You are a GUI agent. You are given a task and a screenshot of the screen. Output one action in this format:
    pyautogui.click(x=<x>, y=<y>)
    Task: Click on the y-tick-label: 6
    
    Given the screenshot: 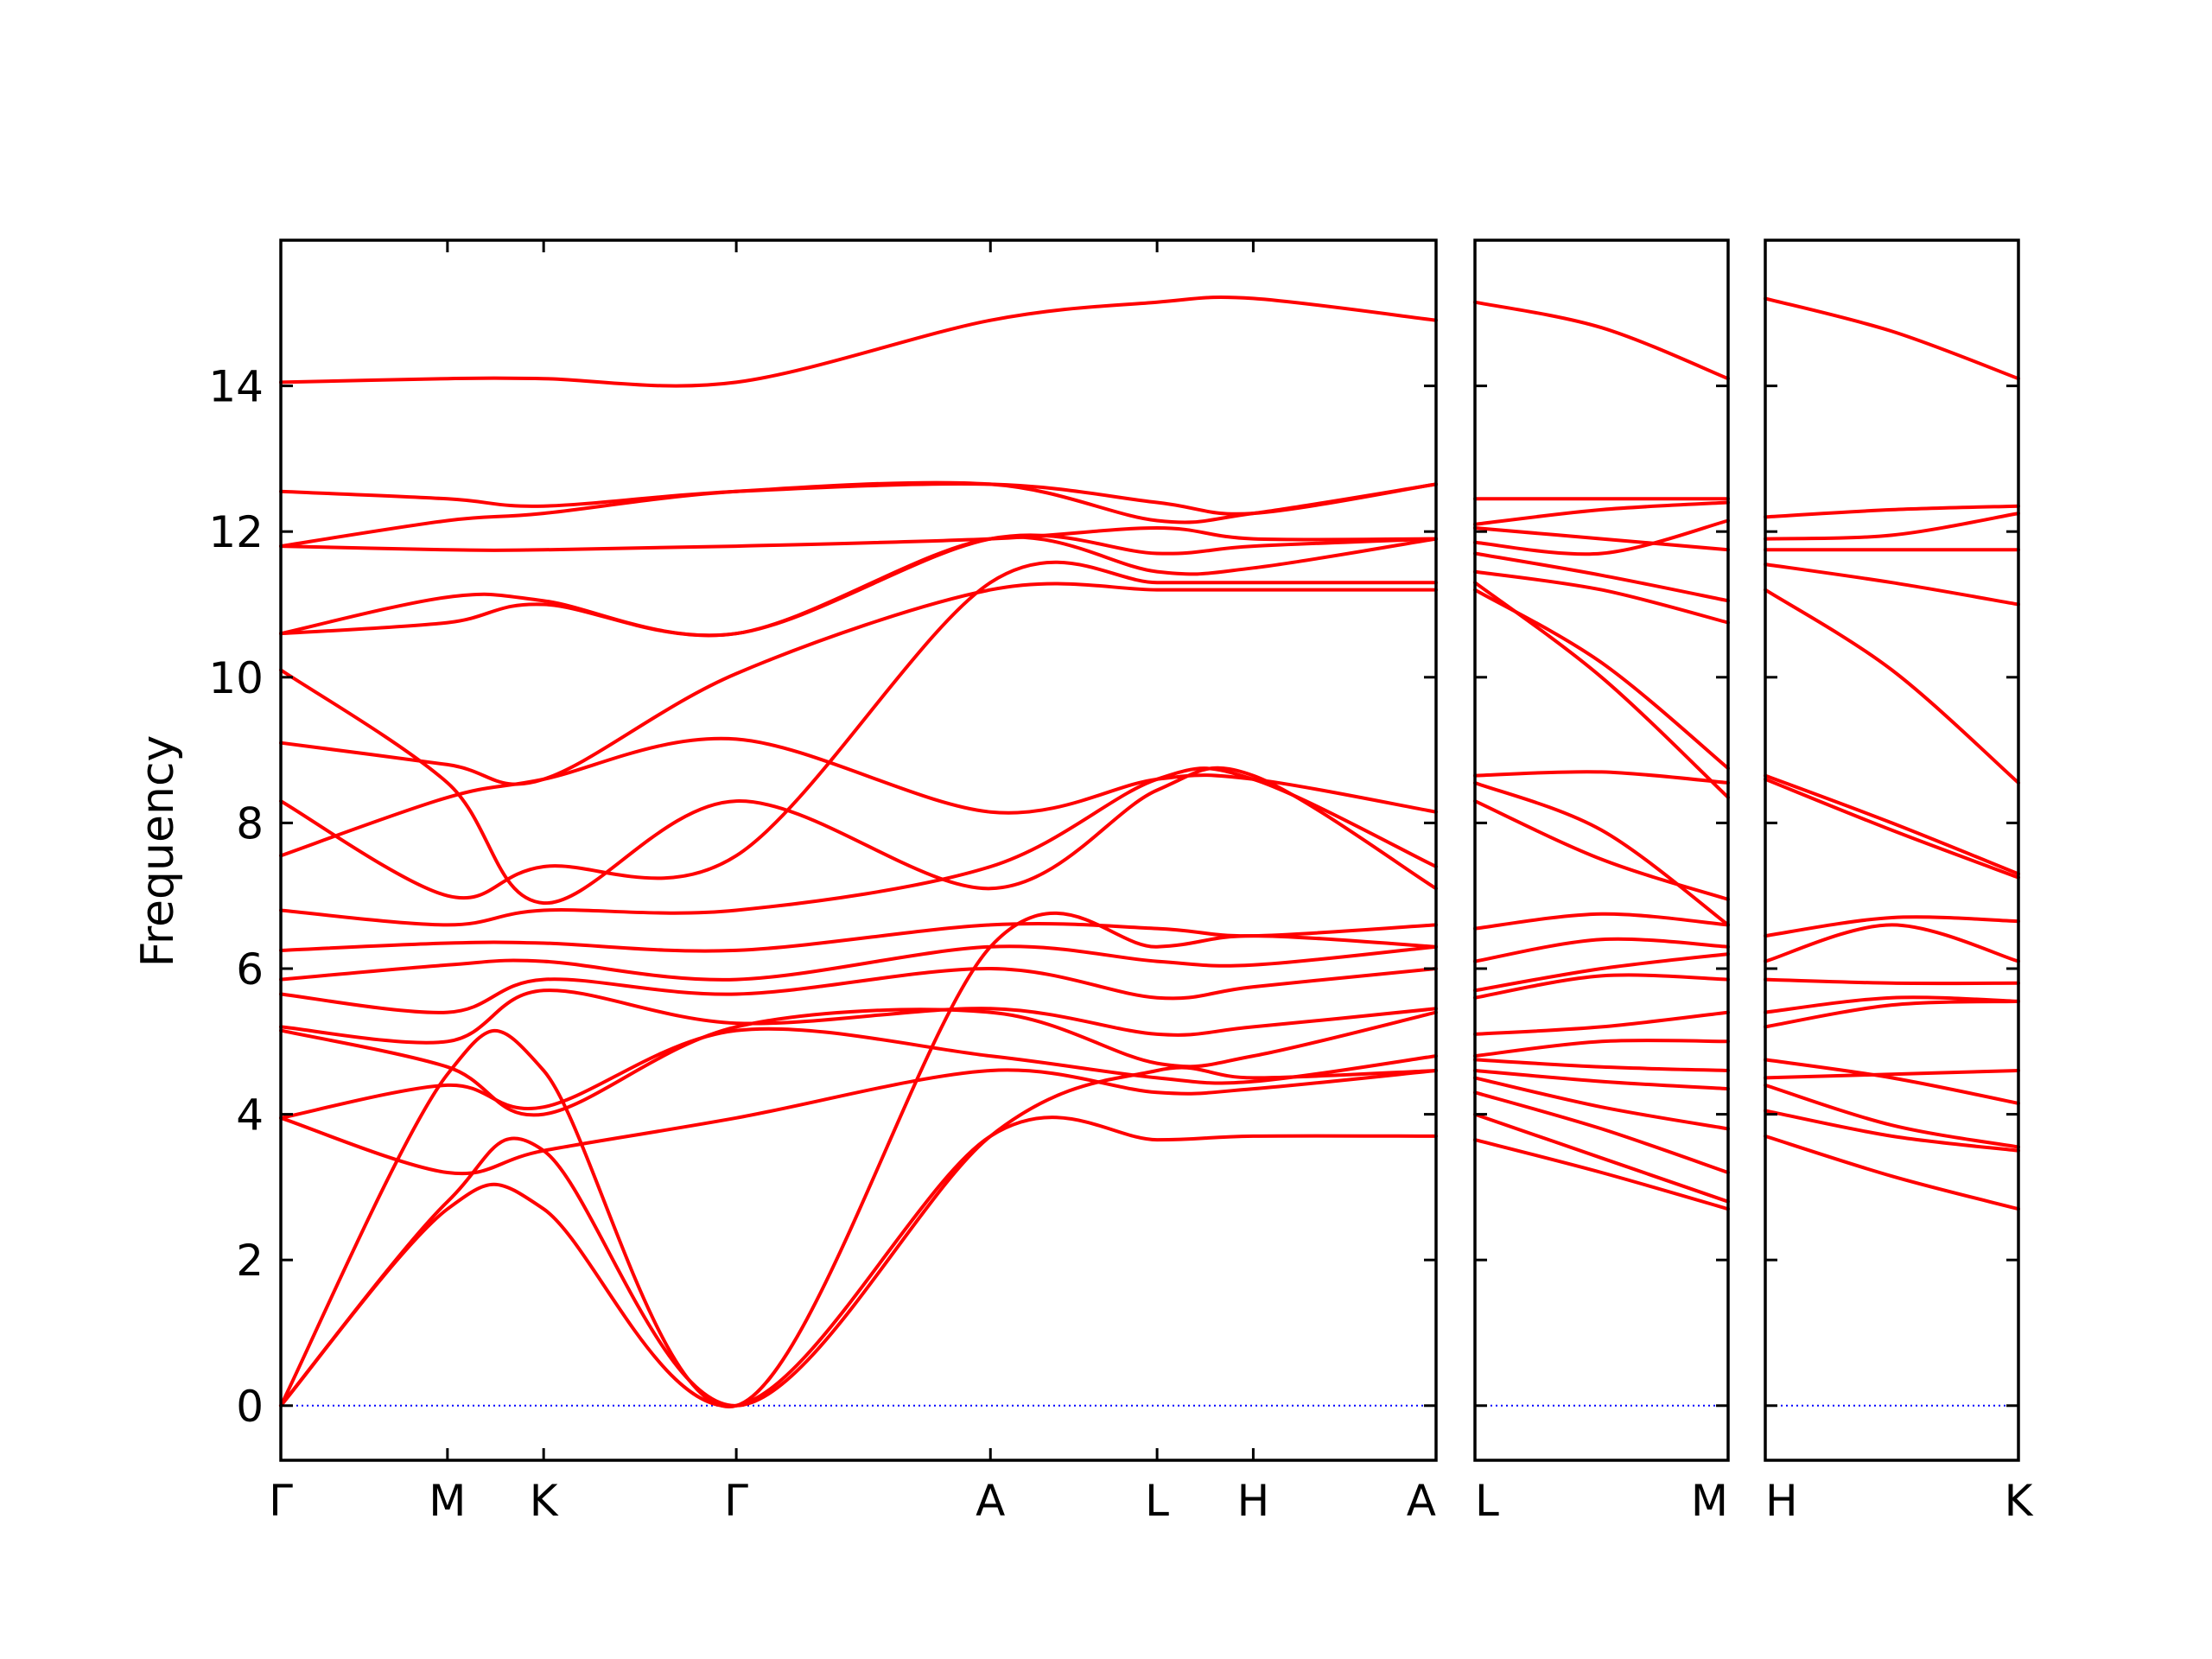 What is the action you would take?
    pyautogui.click(x=250, y=969)
    